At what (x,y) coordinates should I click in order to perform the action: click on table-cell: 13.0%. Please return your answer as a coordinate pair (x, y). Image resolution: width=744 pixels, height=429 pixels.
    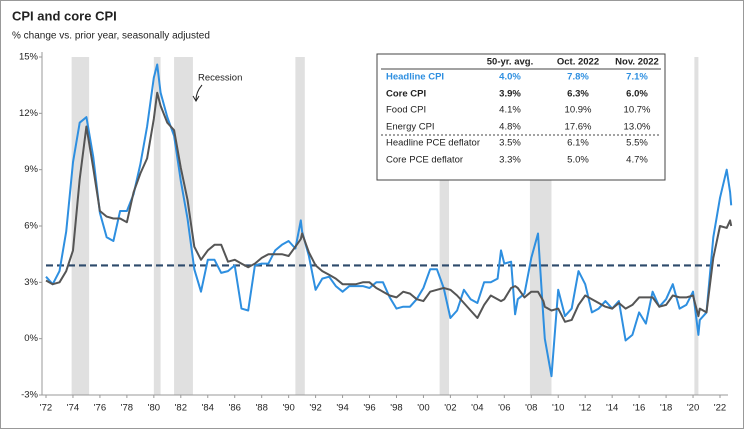
    Looking at the image, I should click on (637, 127).